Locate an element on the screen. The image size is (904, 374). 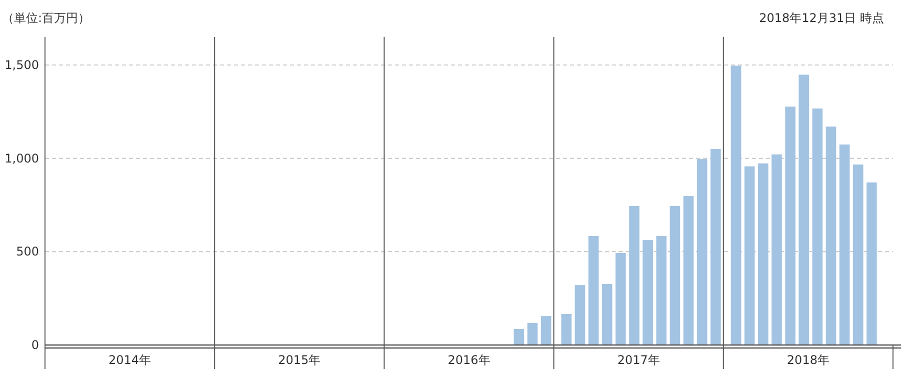
ylabel: （単位:百万円） is located at coordinates (46, 18).